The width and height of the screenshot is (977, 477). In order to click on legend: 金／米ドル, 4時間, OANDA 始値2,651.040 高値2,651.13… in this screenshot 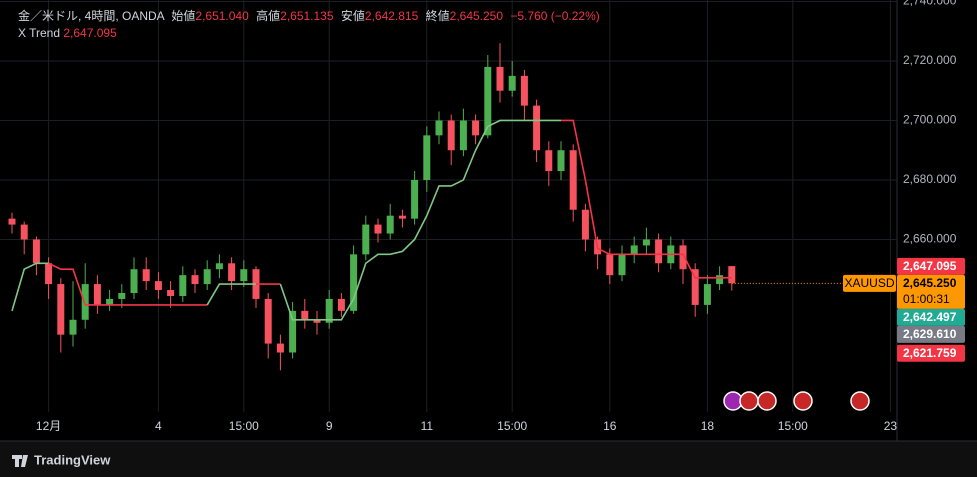, I will do `click(311, 25)`.